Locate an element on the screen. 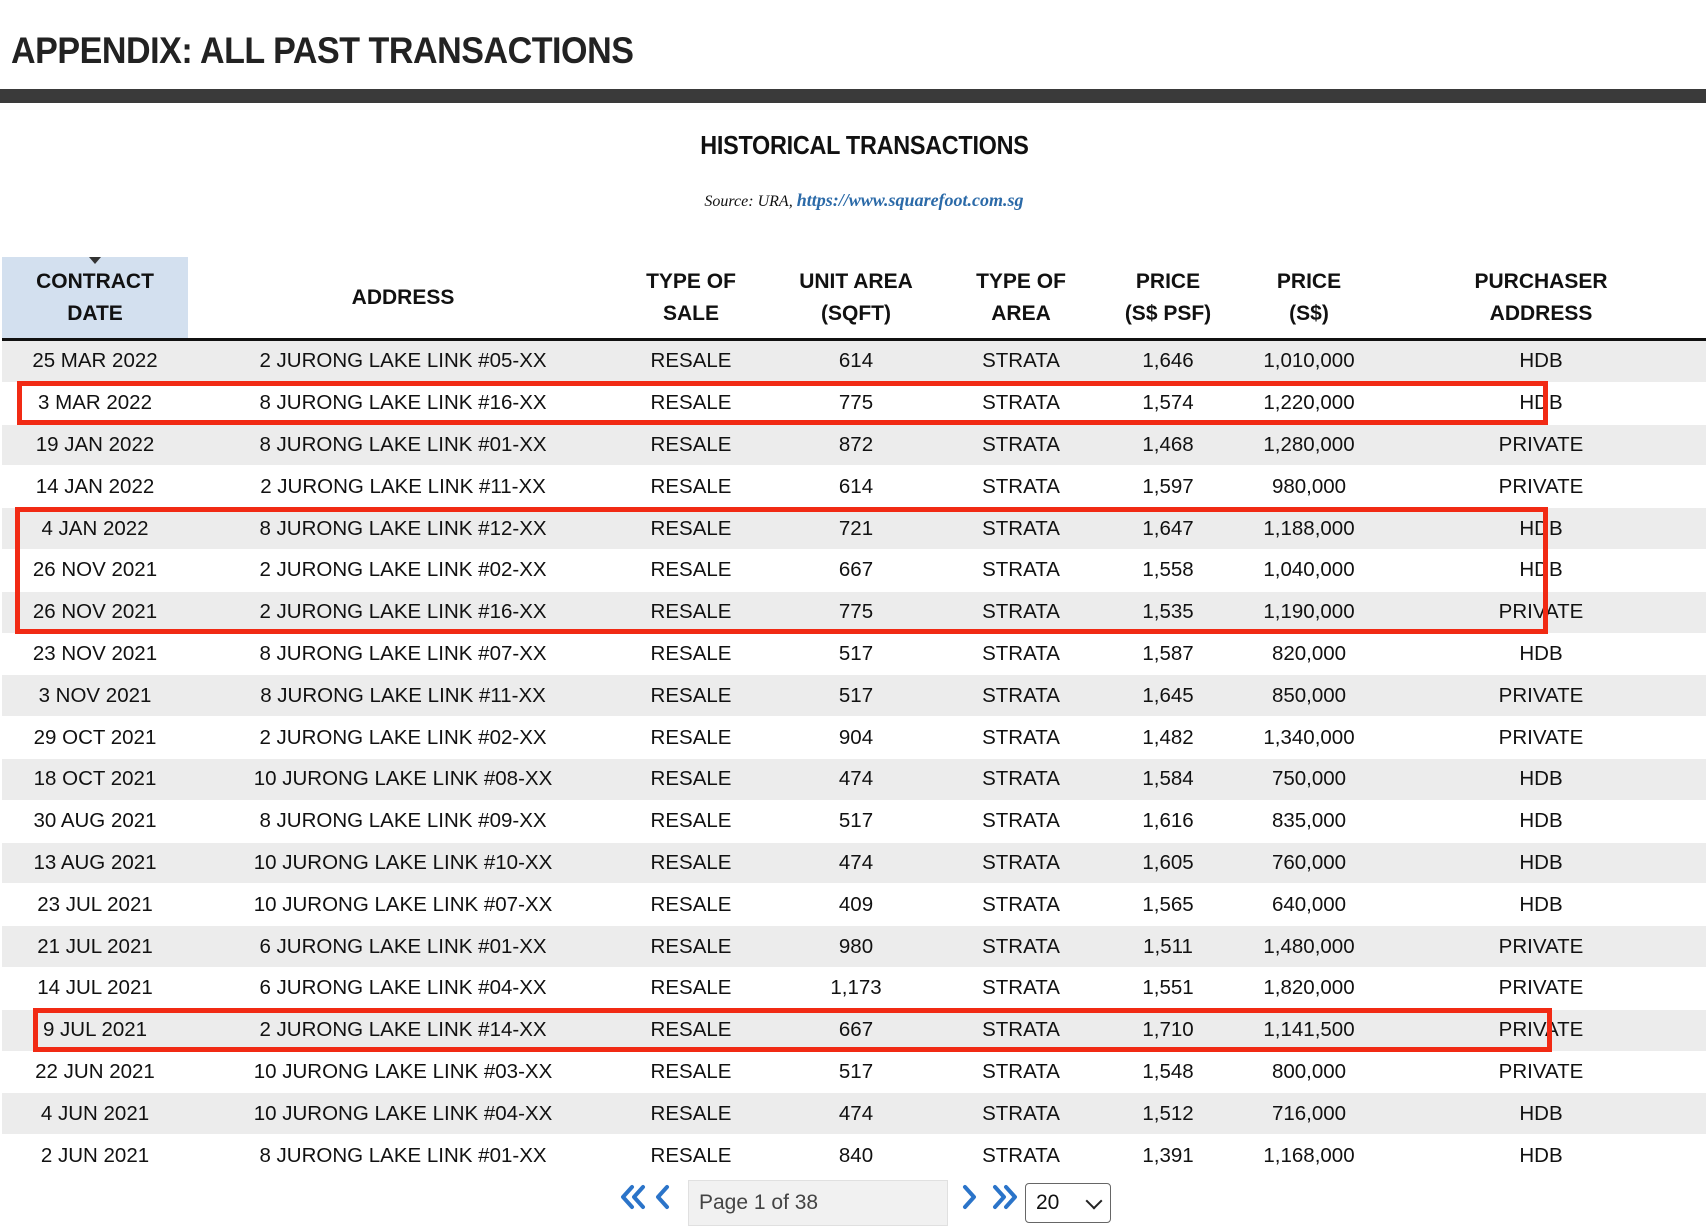  cell-price: 1,141,500 is located at coordinates (1309, 1030).